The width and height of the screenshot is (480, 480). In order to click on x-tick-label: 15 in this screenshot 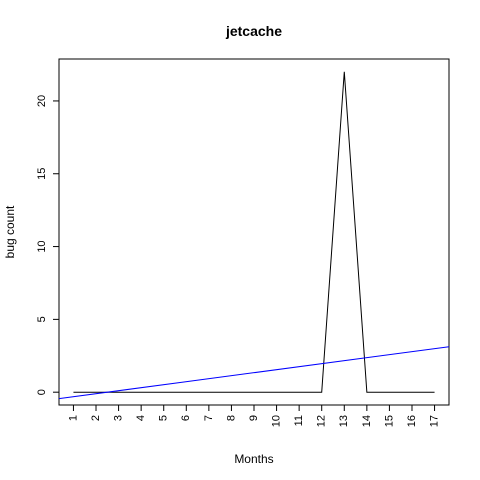, I will do `click(389, 421)`.